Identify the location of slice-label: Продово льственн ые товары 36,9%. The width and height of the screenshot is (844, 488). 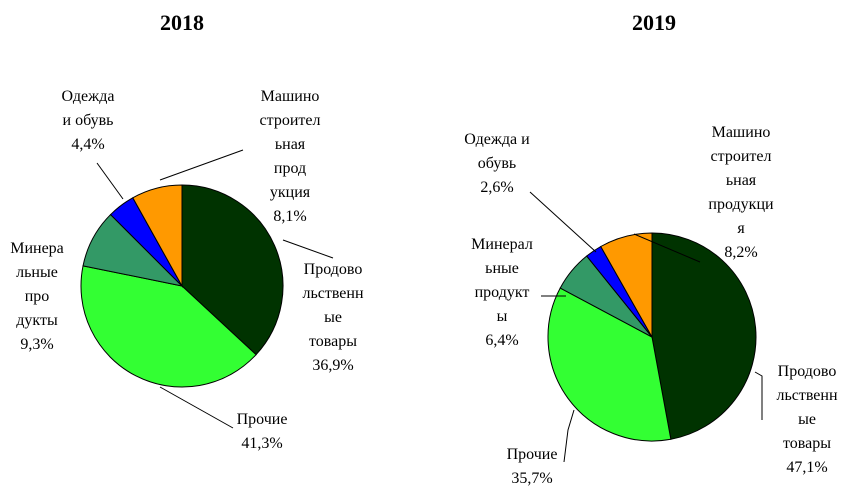
(332, 318).